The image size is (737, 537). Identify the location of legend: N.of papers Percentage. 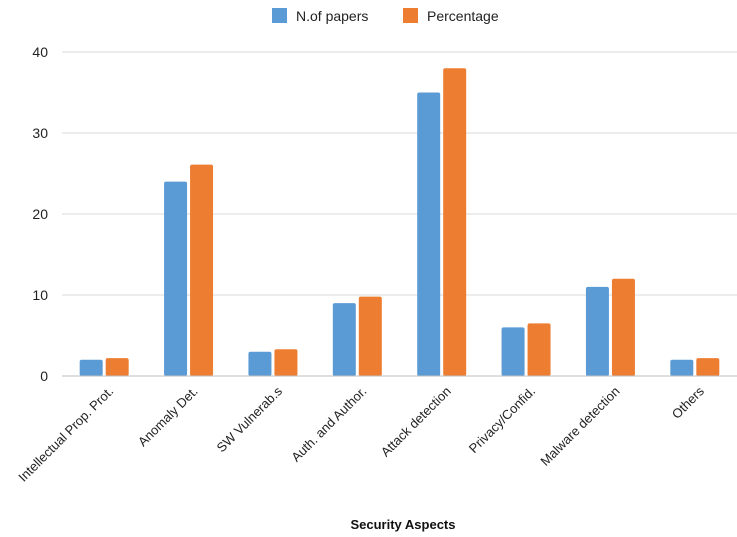
(385, 16).